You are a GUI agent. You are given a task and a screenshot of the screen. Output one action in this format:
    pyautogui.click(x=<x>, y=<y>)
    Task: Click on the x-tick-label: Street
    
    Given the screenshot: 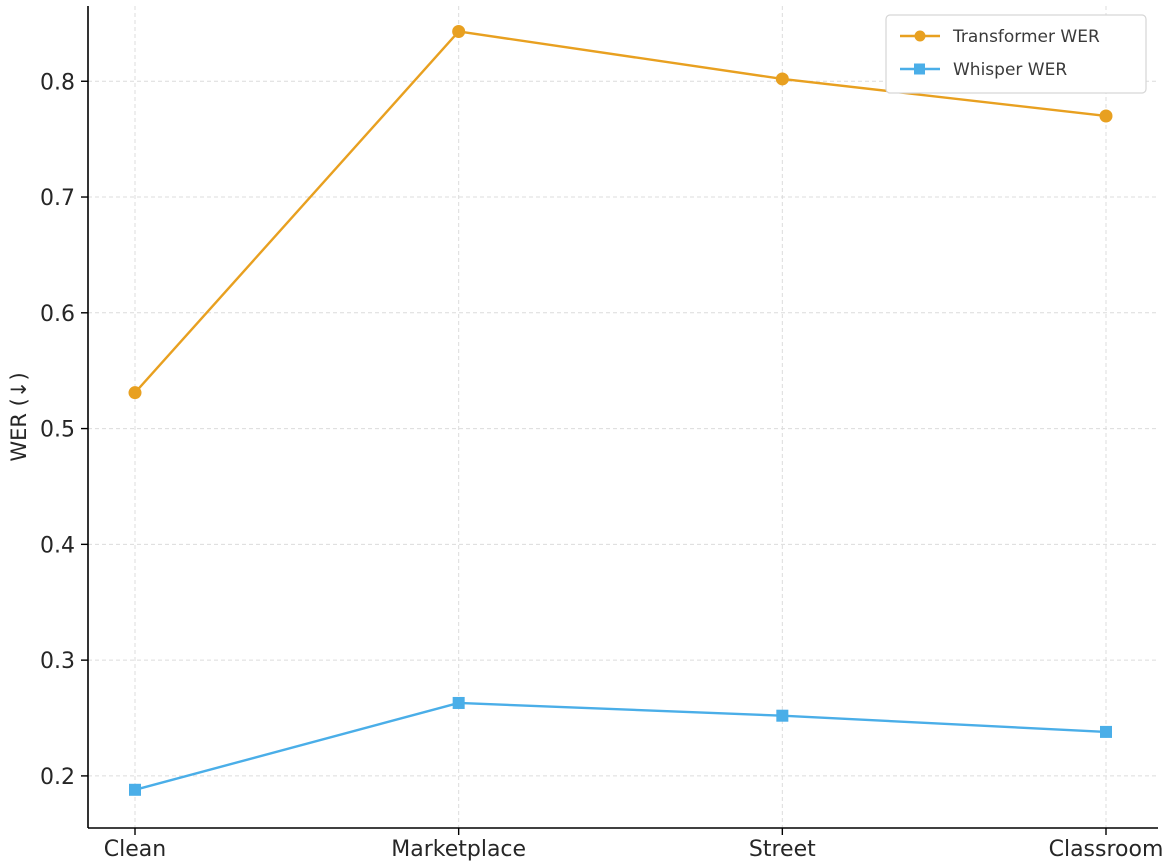 What is the action you would take?
    pyautogui.click(x=782, y=849)
    